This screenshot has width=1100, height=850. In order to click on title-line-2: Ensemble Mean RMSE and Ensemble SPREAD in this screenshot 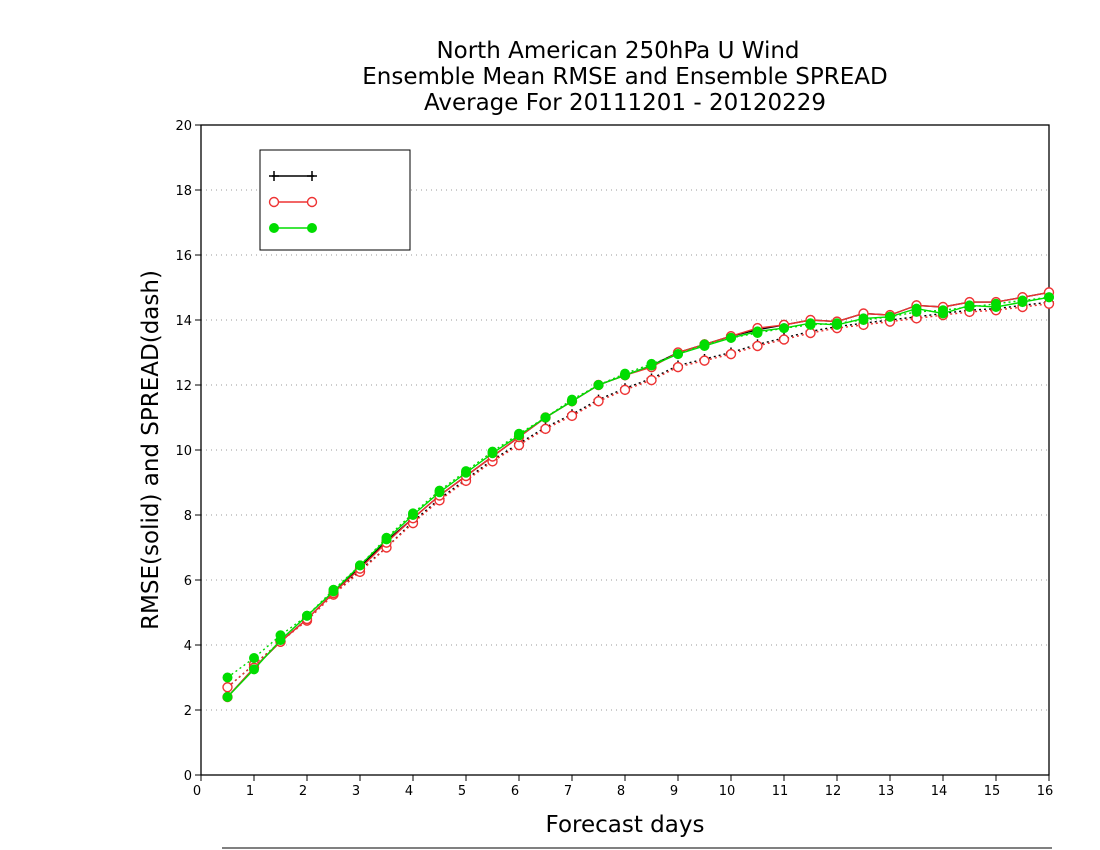, I will do `click(624, 77)`.